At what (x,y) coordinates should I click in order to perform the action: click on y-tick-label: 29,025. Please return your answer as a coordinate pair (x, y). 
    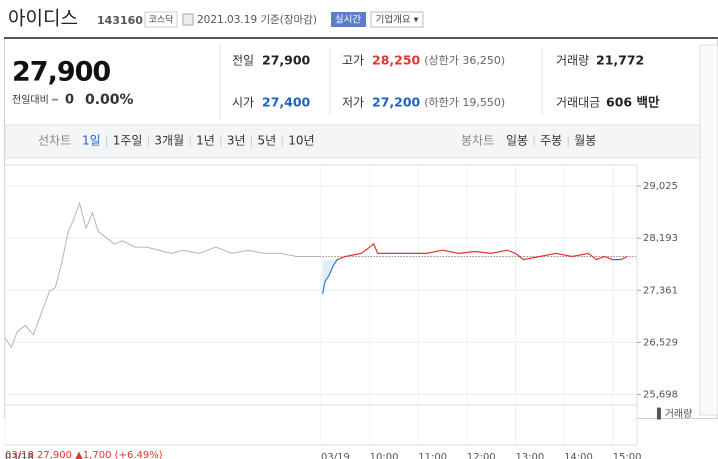
    Looking at the image, I should click on (660, 186).